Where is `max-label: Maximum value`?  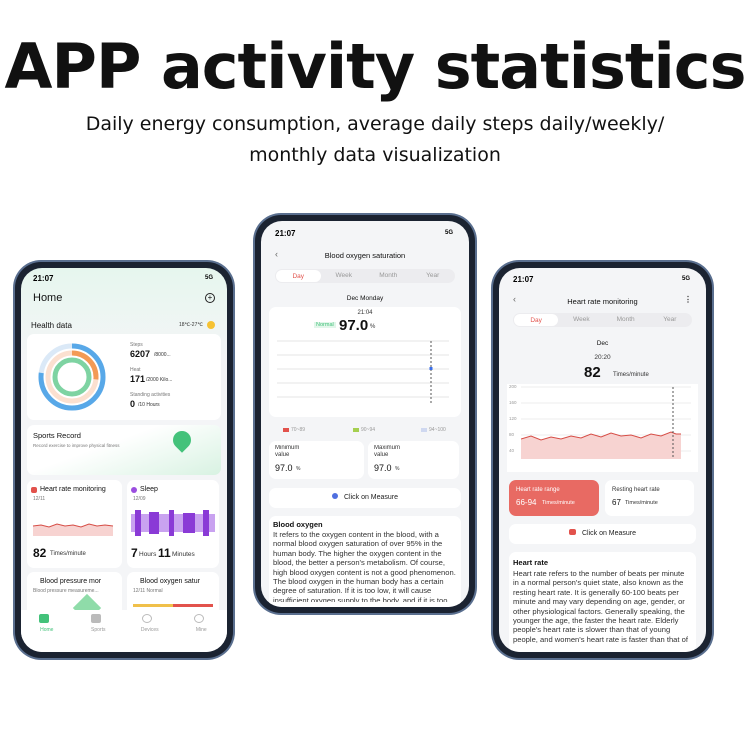 max-label: Maximum value is located at coordinates (387, 451).